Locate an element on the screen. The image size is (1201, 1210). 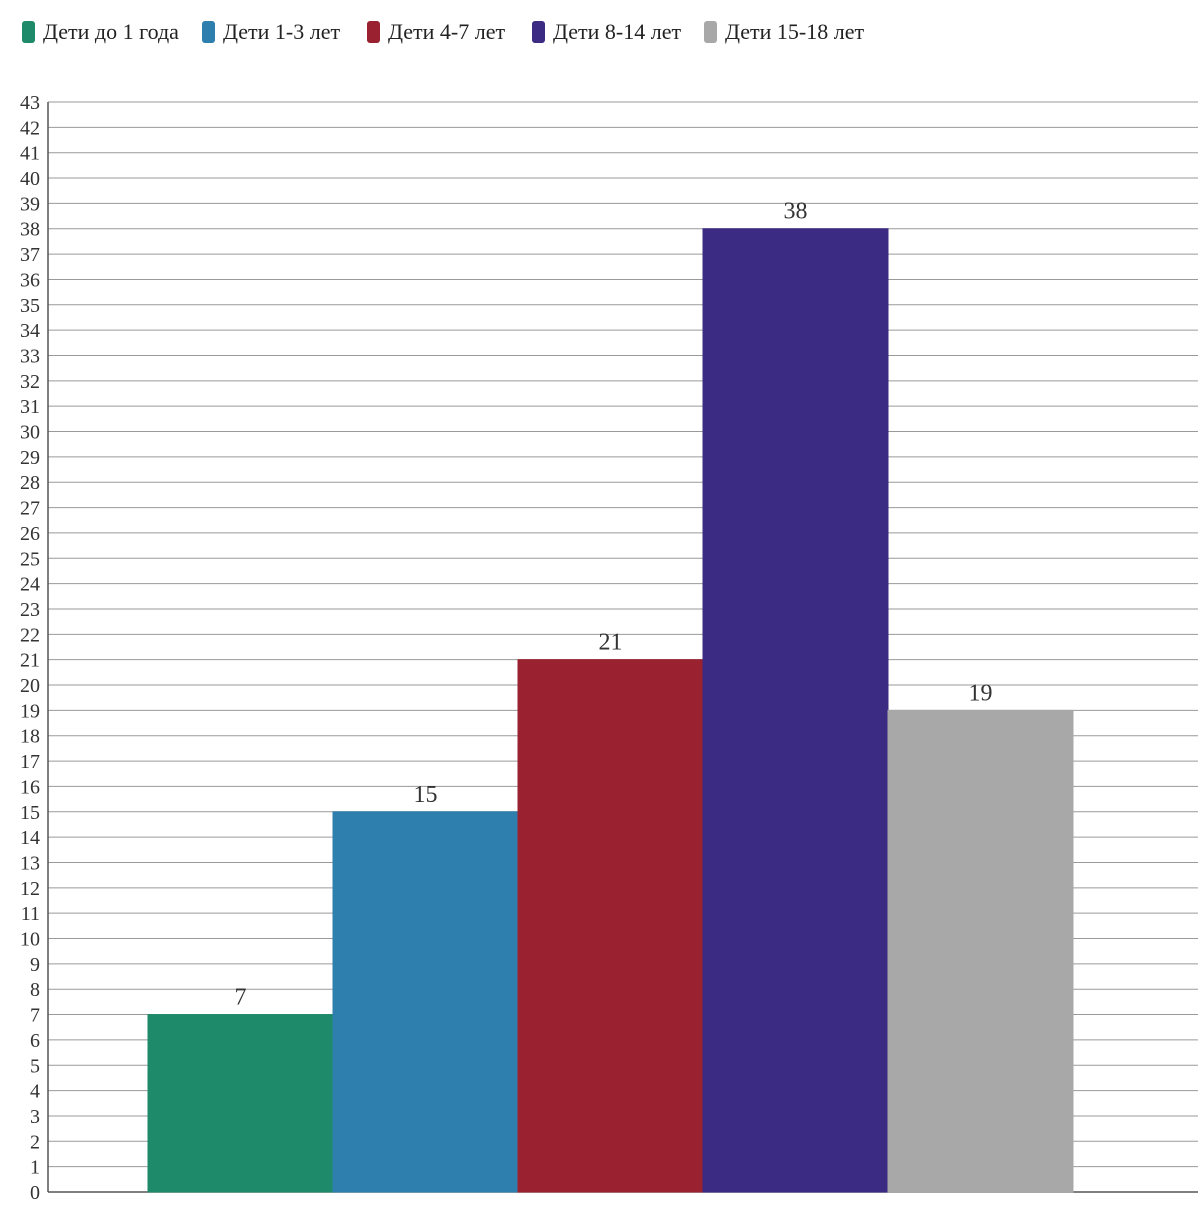
y-tick-label: 34 is located at coordinates (30, 331).